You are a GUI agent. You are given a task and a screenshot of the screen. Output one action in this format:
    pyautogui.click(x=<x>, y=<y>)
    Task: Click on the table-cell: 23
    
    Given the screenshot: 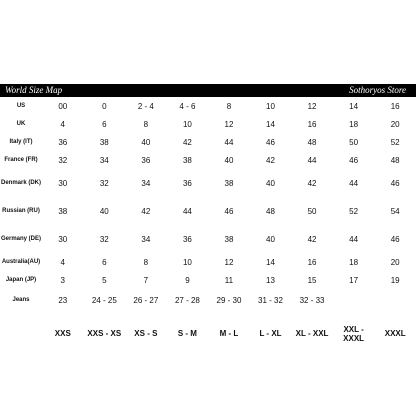 What is the action you would take?
    pyautogui.click(x=63, y=300)
    